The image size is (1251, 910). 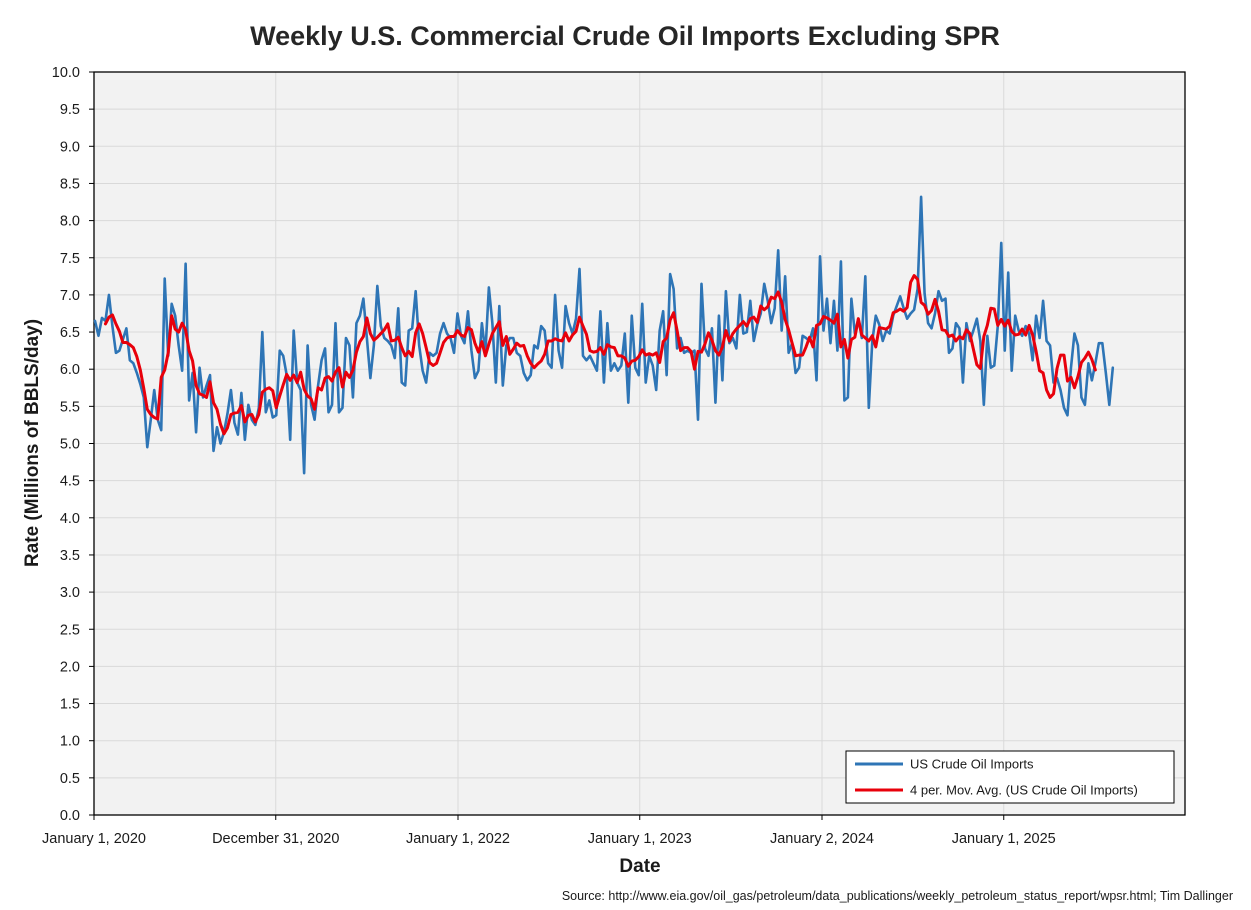 I want to click on legend-box, so click(x=1010, y=777).